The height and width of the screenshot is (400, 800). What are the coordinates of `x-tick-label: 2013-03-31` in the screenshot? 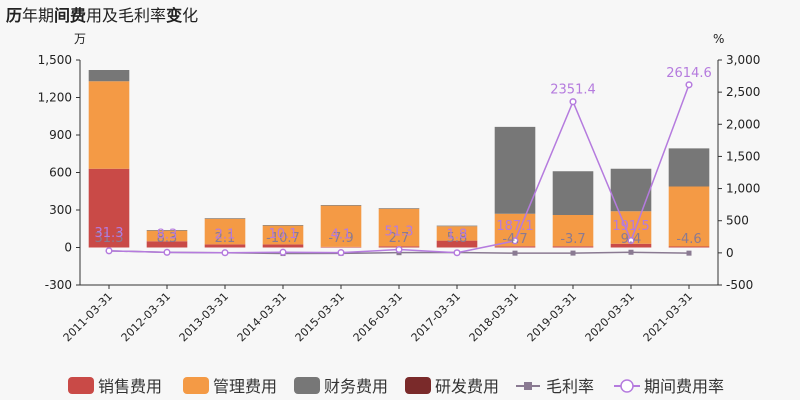 It's located at (204, 317).